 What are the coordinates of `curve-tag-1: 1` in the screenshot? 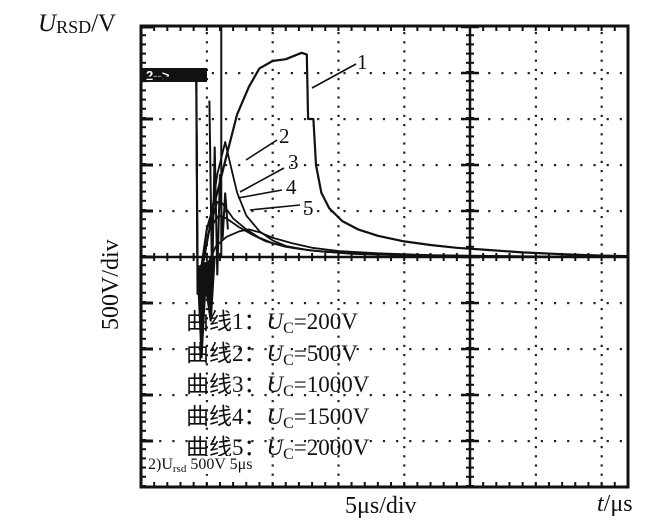 It's located at (362, 62).